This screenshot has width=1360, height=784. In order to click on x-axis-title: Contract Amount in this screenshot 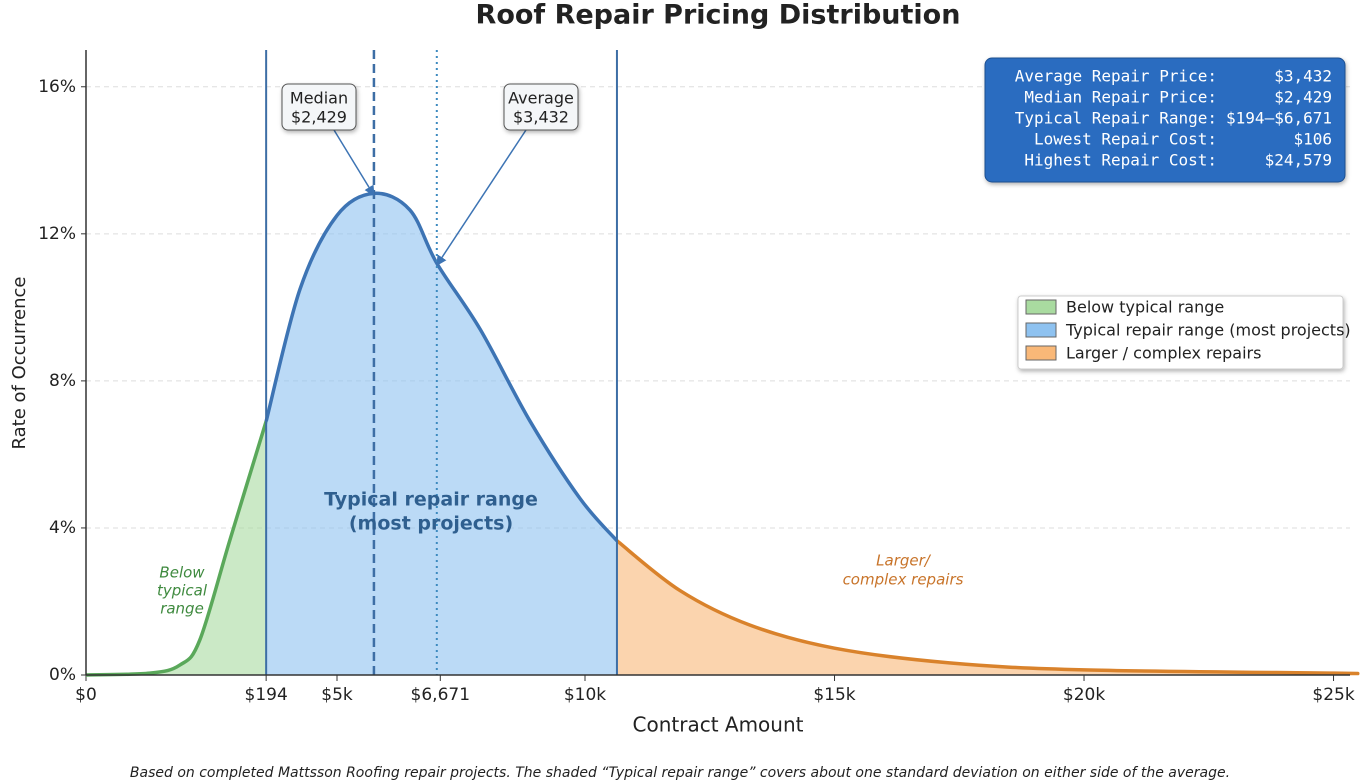, I will do `click(718, 725)`.